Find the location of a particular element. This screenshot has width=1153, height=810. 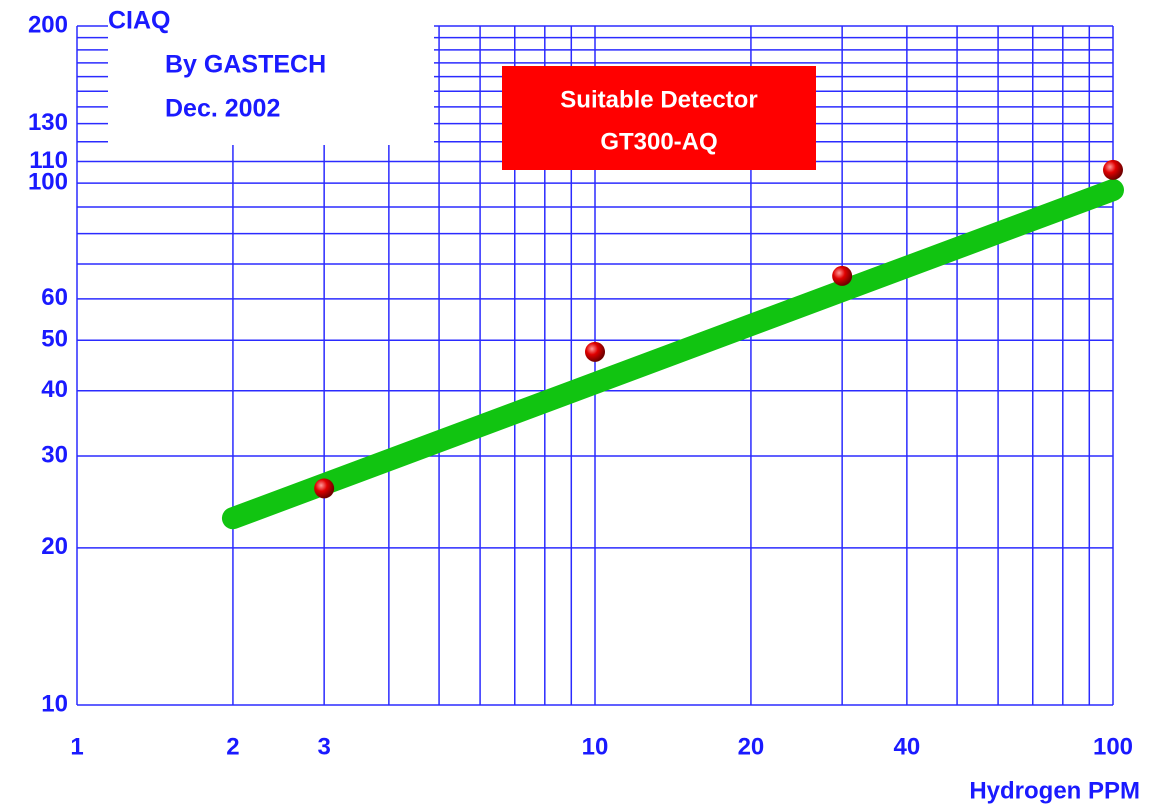

y-tick-label: 60 is located at coordinates (54, 297).